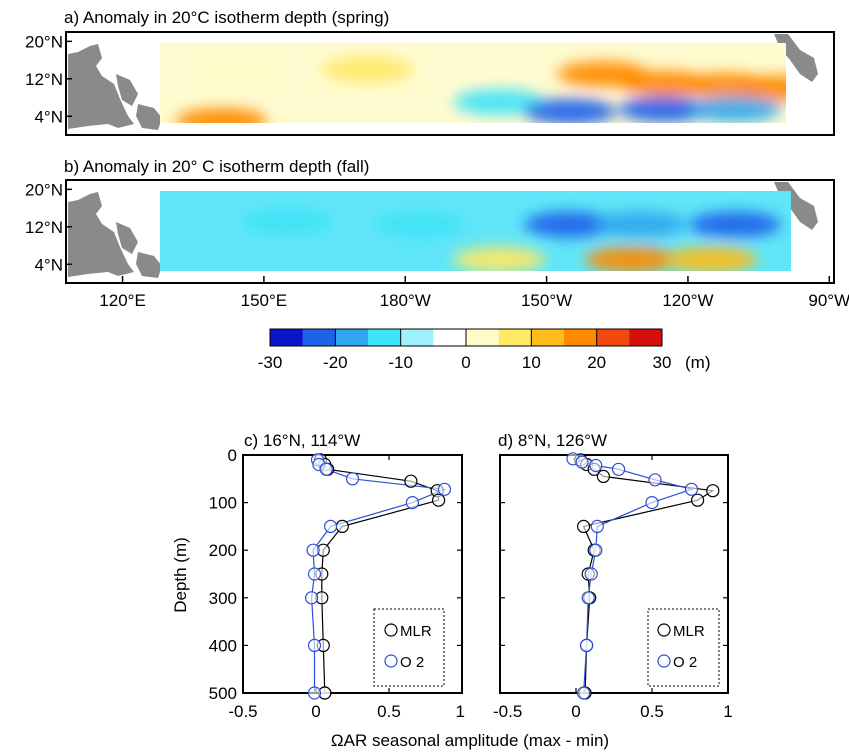  I want to click on panel-b-lat-labels: 20°N 12°N 4°N, so click(48, 227).